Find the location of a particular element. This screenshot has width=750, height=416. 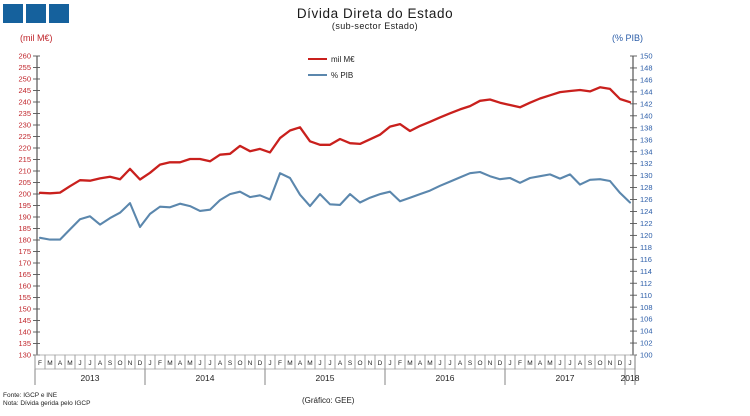

year-label: 2014 is located at coordinates (205, 378).